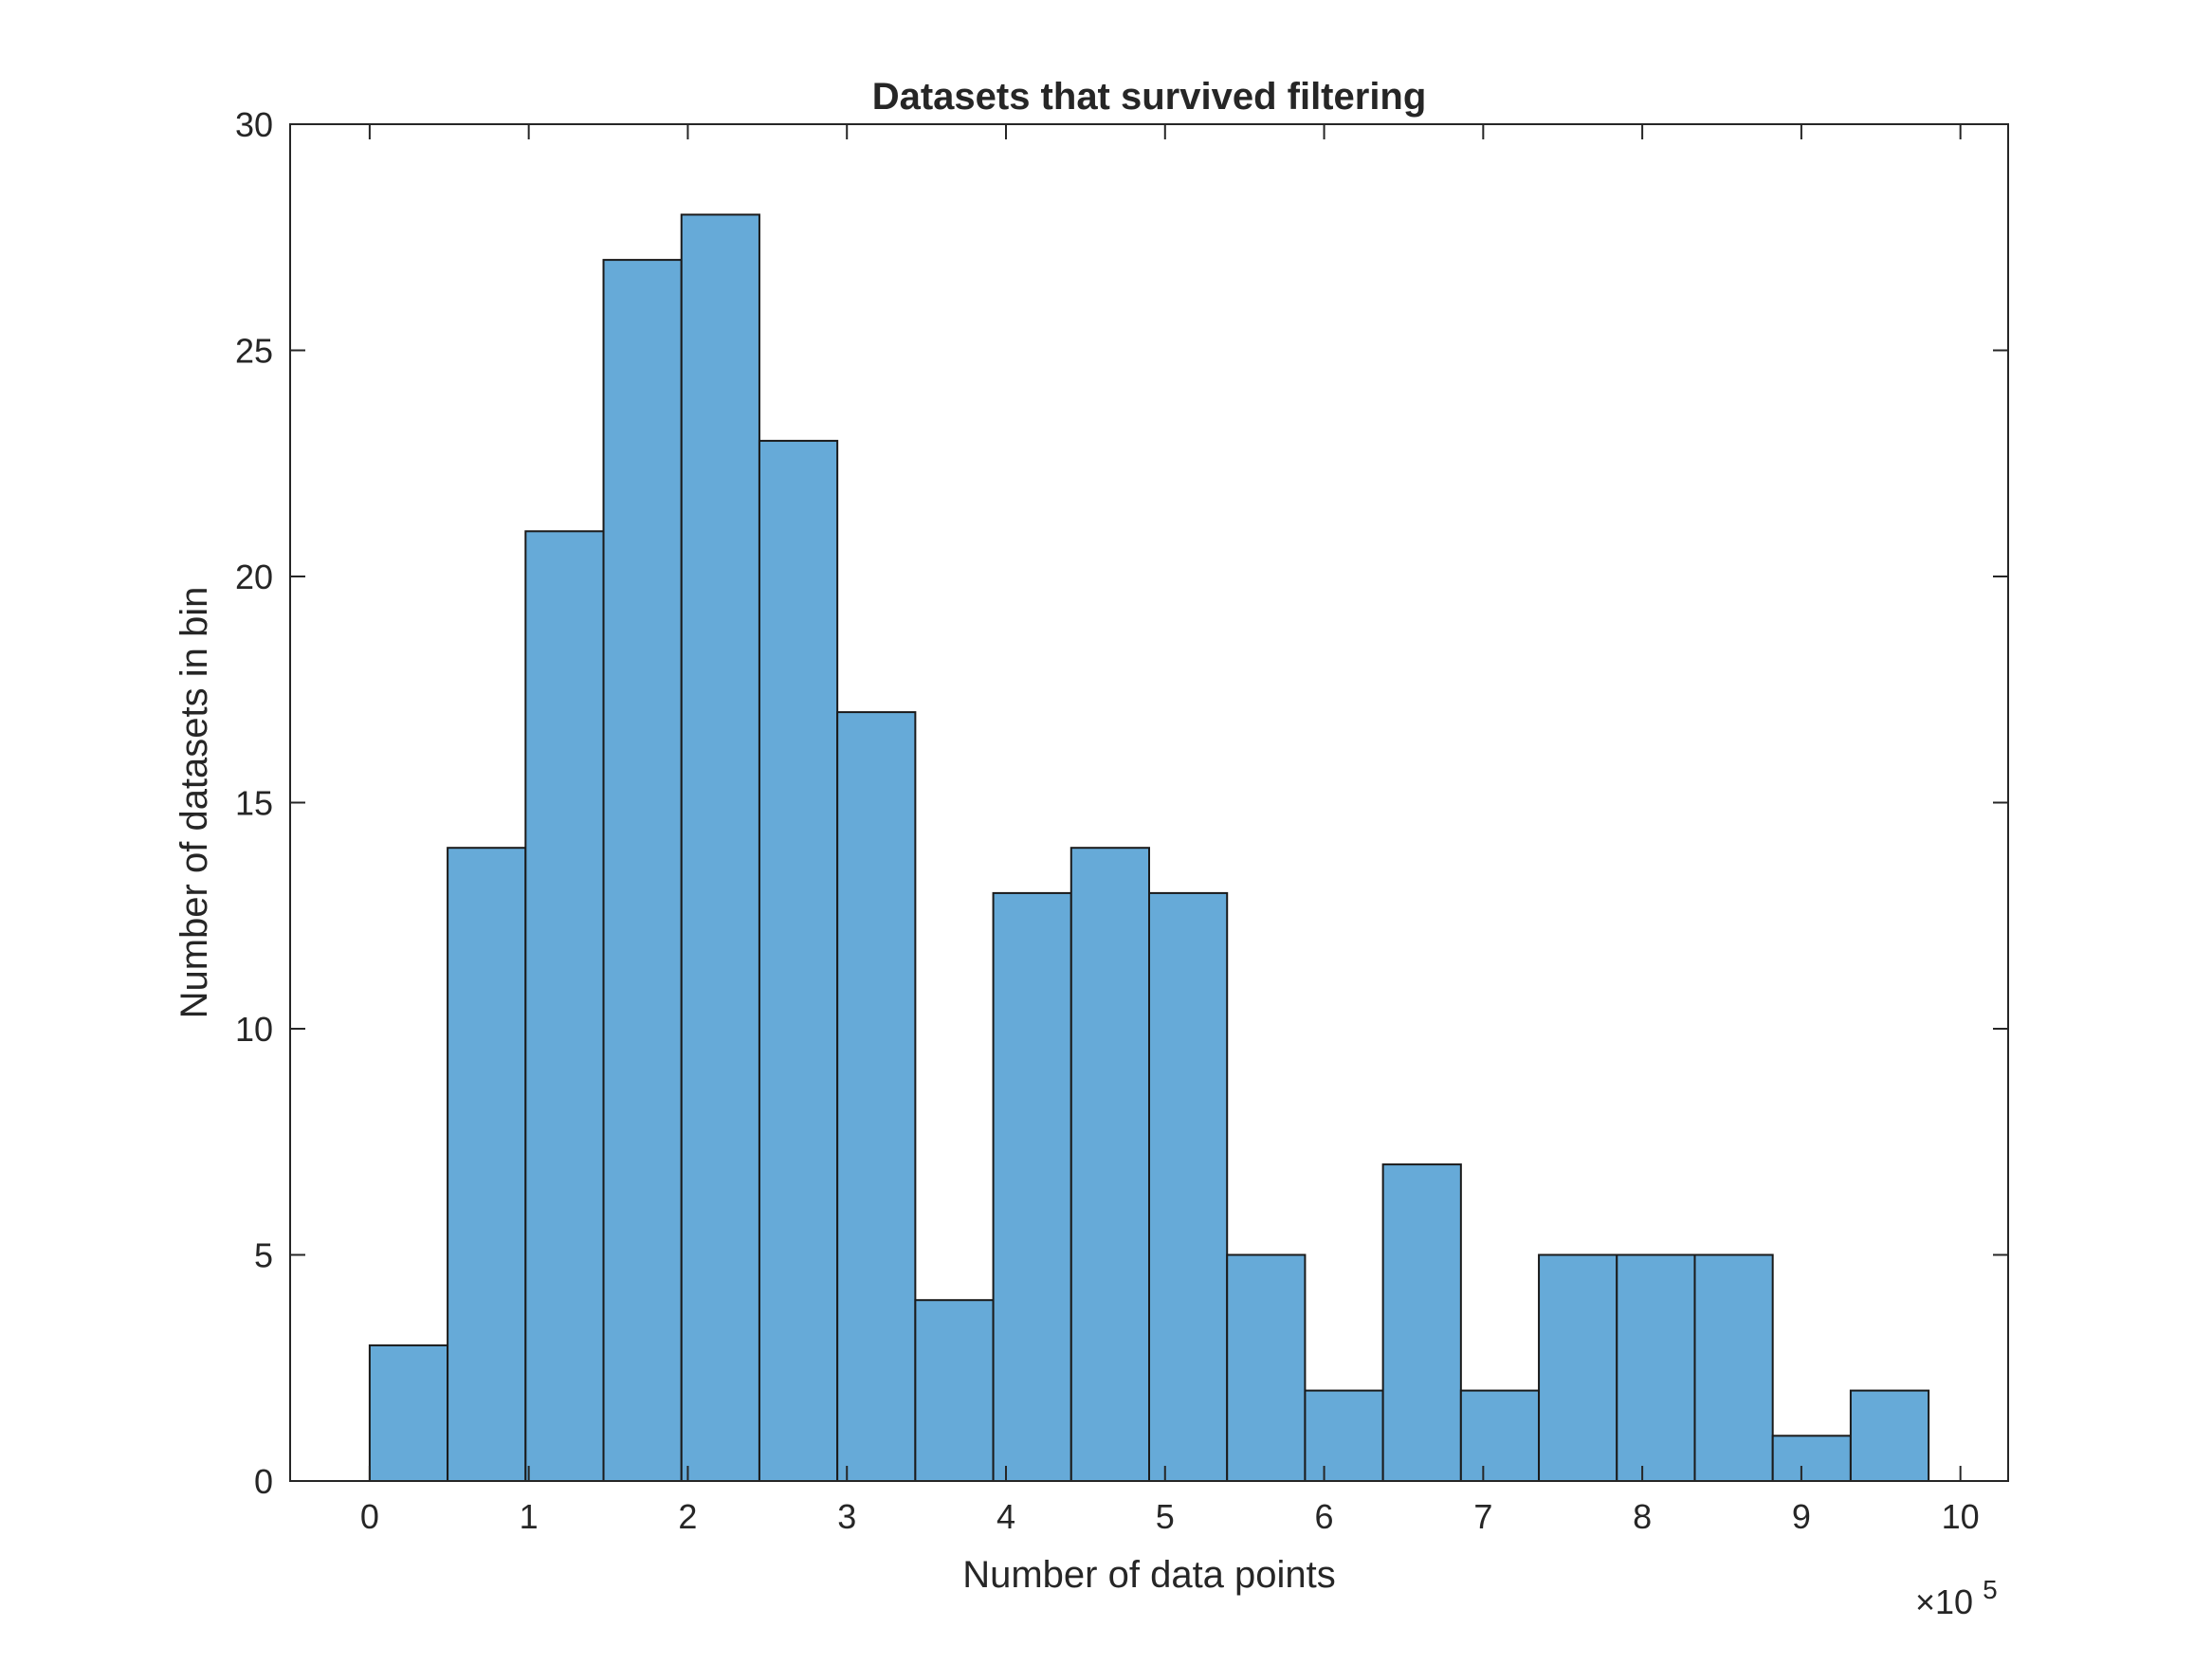  Describe the element at coordinates (846, 1516) in the screenshot. I see `x-tick-label: 3` at that location.